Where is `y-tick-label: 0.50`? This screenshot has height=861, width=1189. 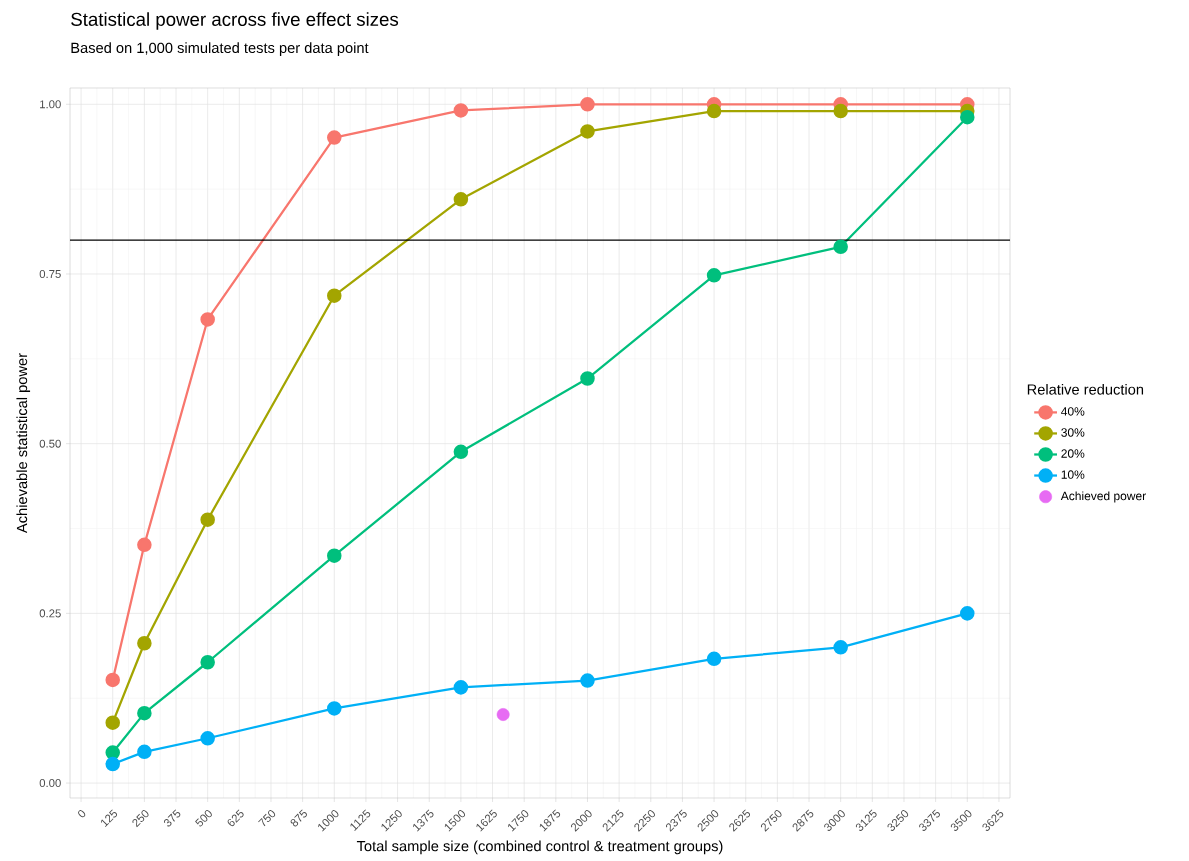
y-tick-label: 0.50 is located at coordinates (50, 443).